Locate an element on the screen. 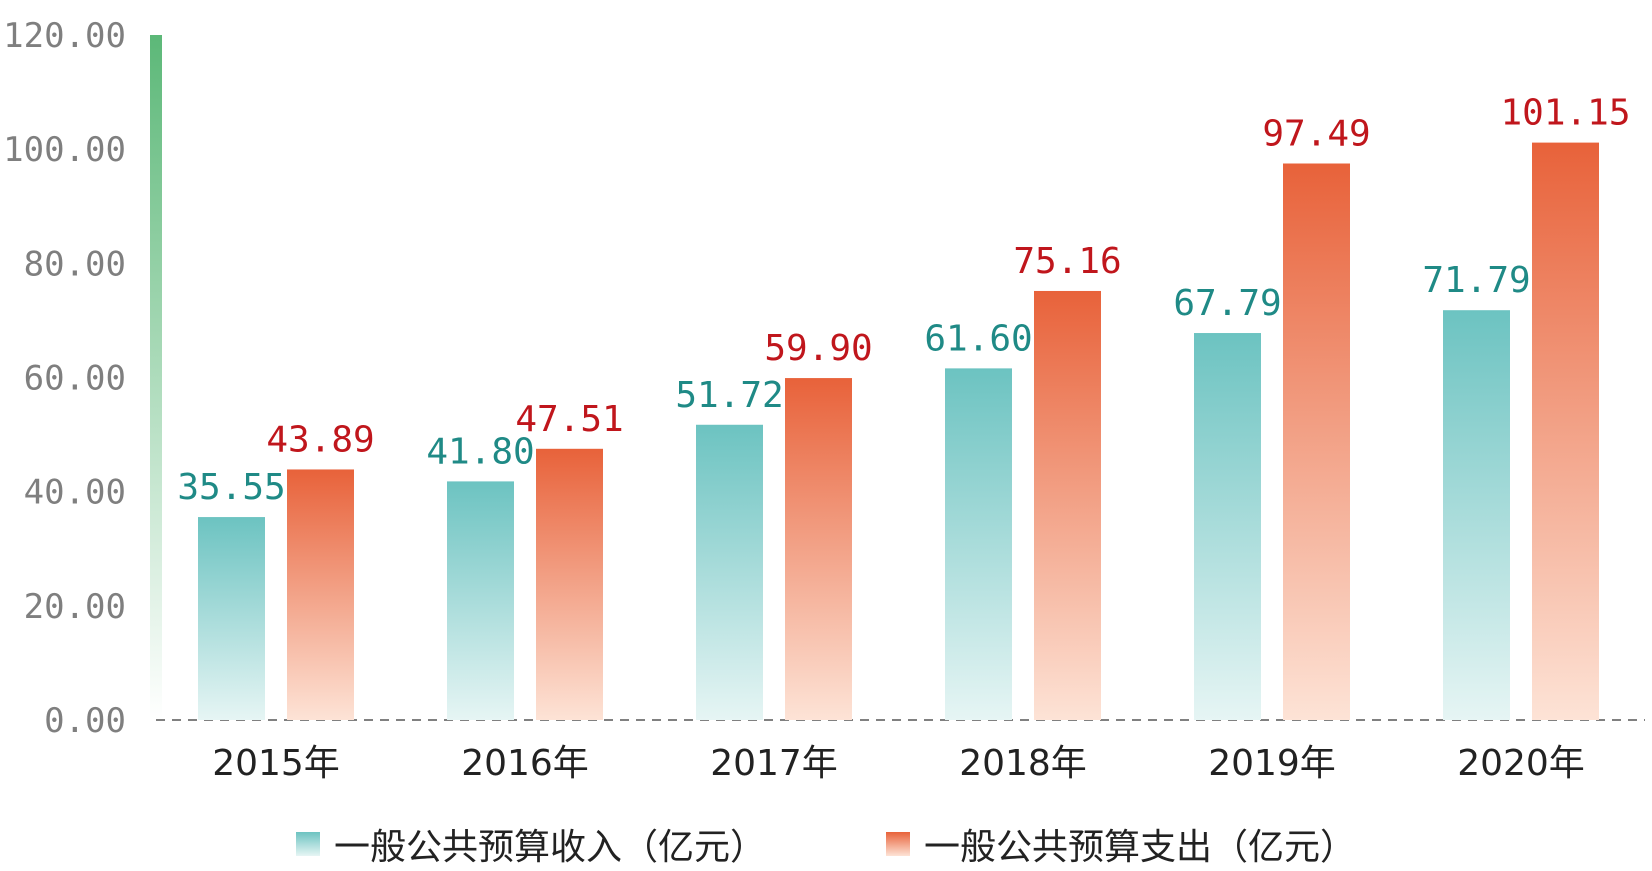 The height and width of the screenshot is (871, 1652). y-tick-label: 100.00 is located at coordinates (64, 150).